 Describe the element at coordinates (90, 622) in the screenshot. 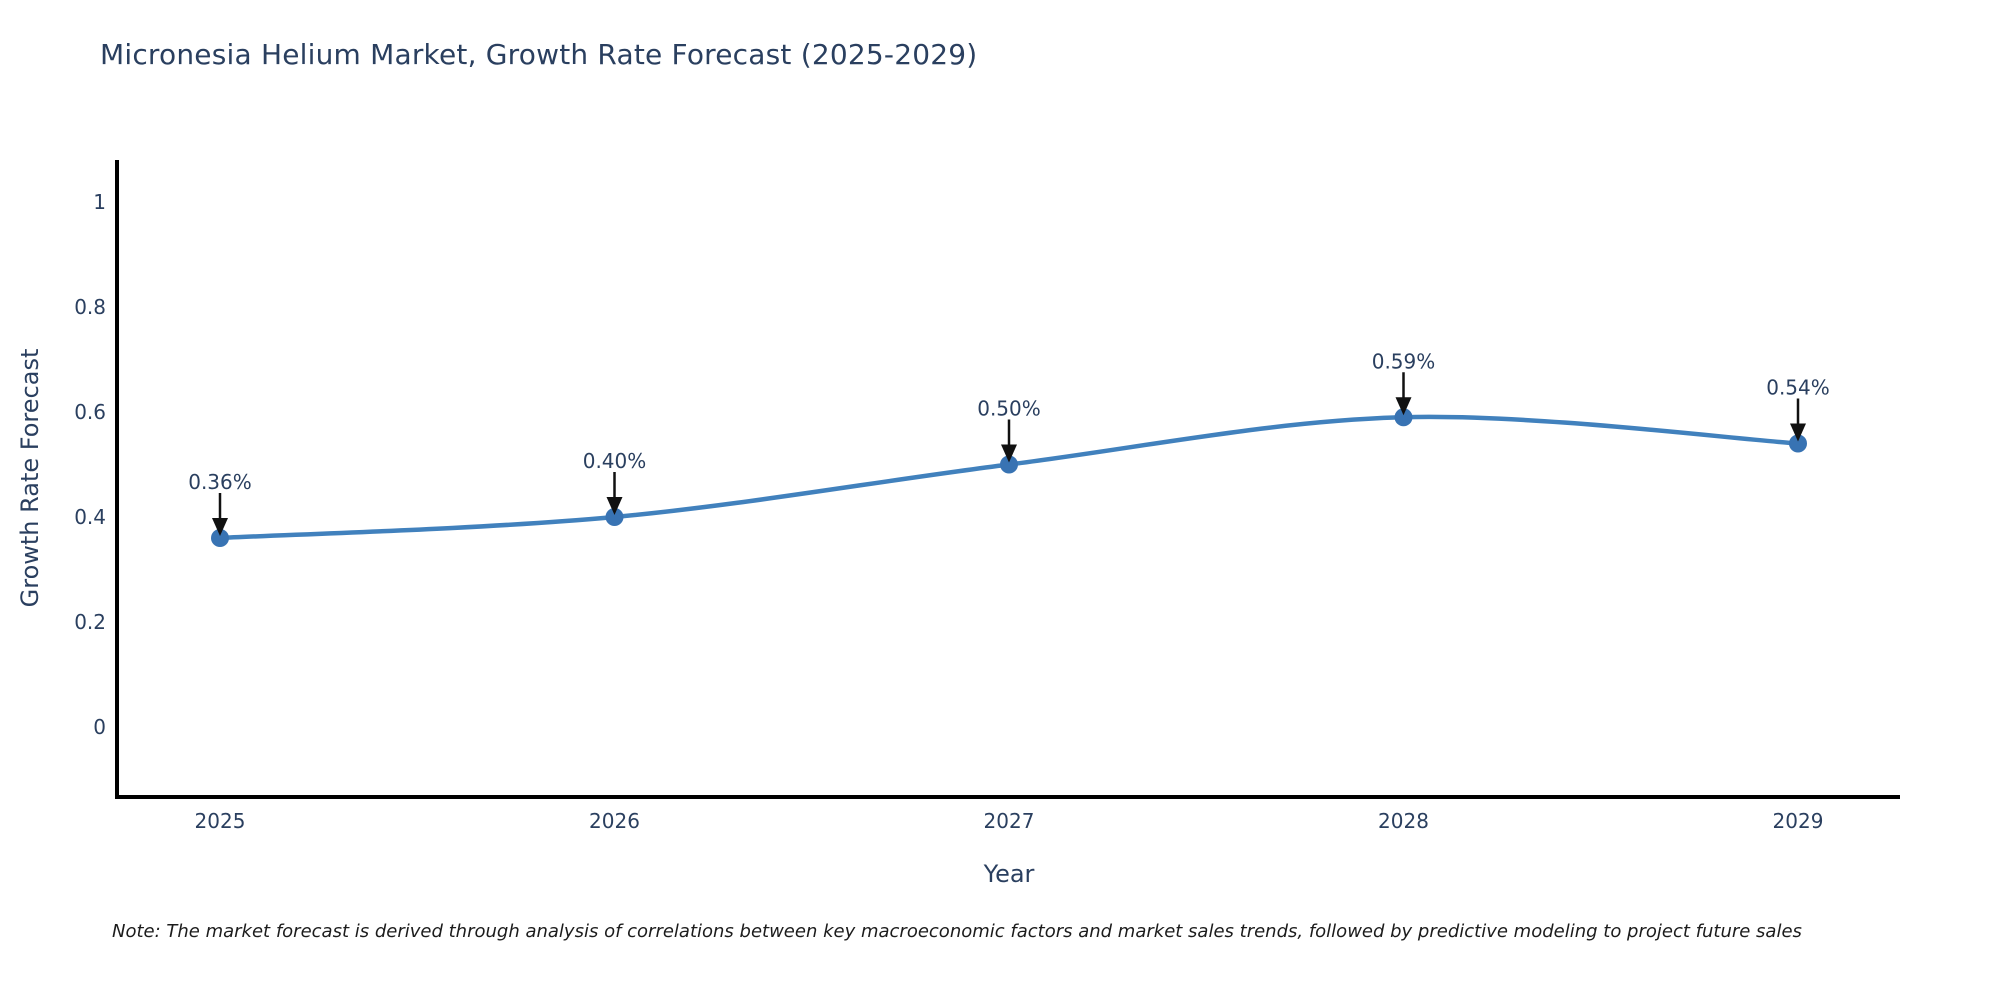

I see `y-tick-label: 0.2` at that location.